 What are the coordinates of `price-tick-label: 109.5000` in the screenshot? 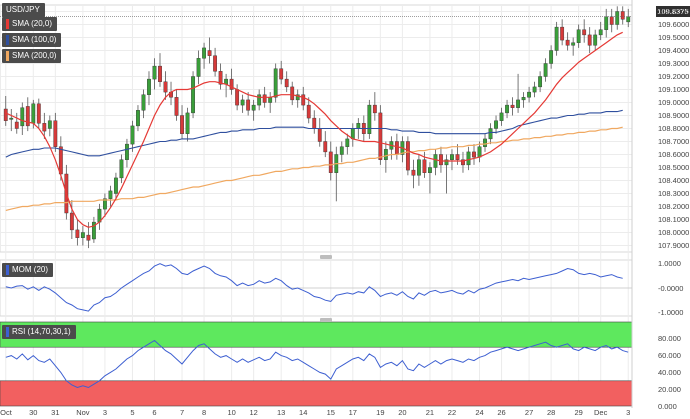 It's located at (674, 37).